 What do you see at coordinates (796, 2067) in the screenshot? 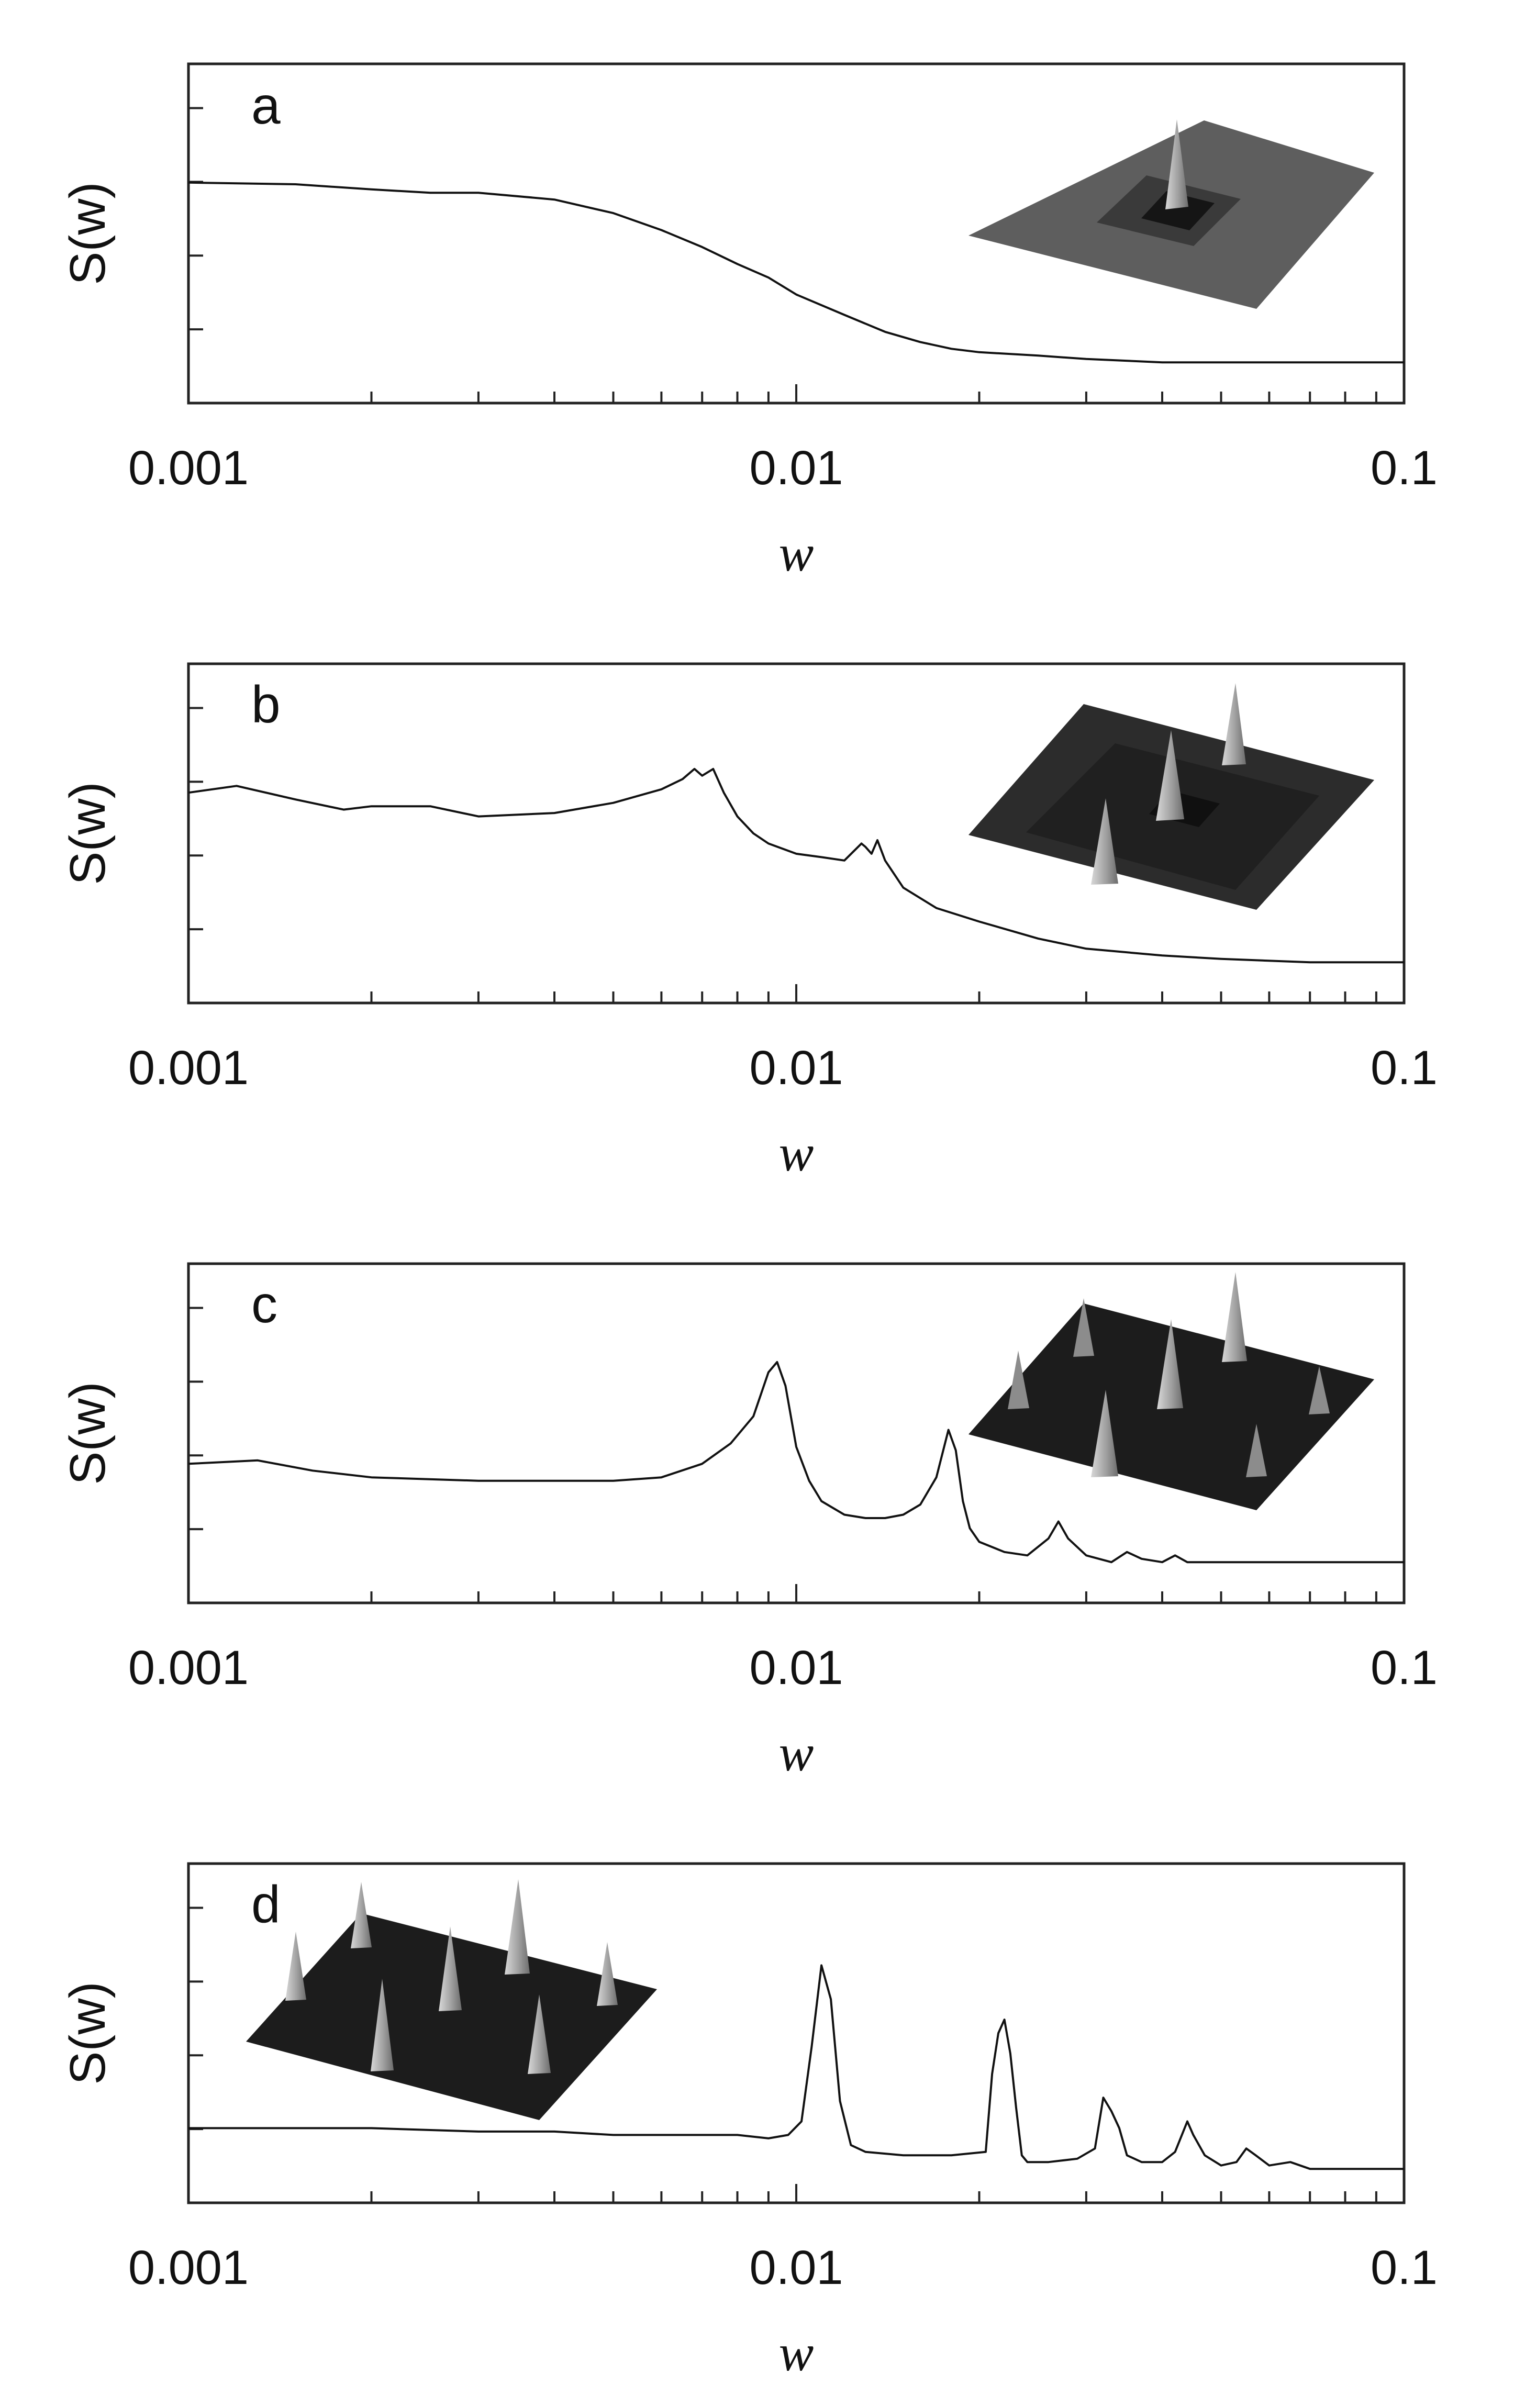
I see `series-line-d` at bounding box center [796, 2067].